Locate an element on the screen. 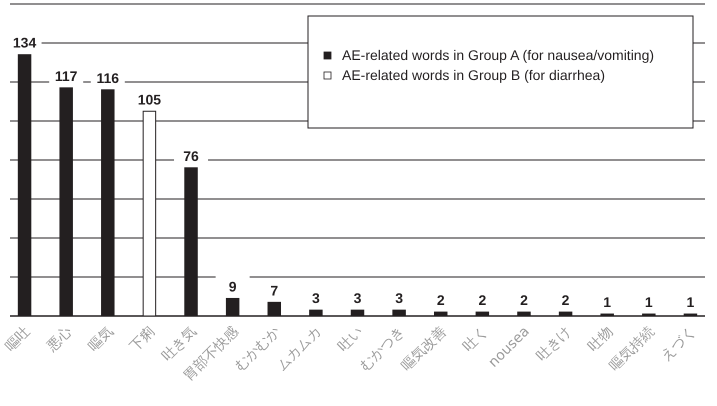 Image resolution: width=717 pixels, height=406 pixels. legend-label: AE-related words in Group B (for diarrhea) is located at coordinates (473, 75).